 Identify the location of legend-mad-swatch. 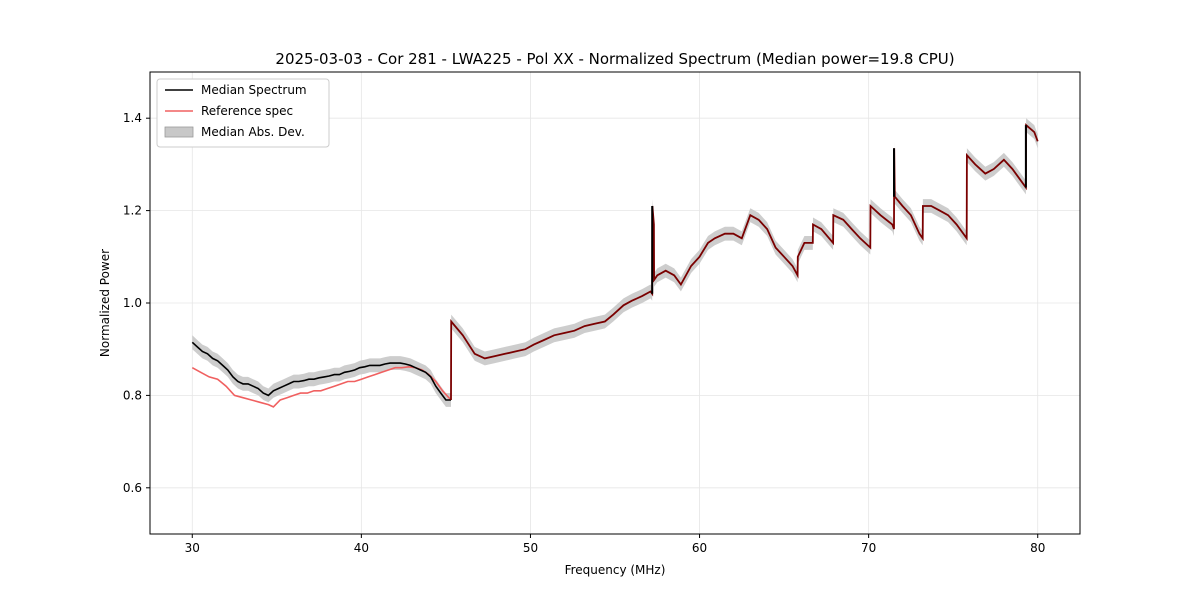
(179, 132).